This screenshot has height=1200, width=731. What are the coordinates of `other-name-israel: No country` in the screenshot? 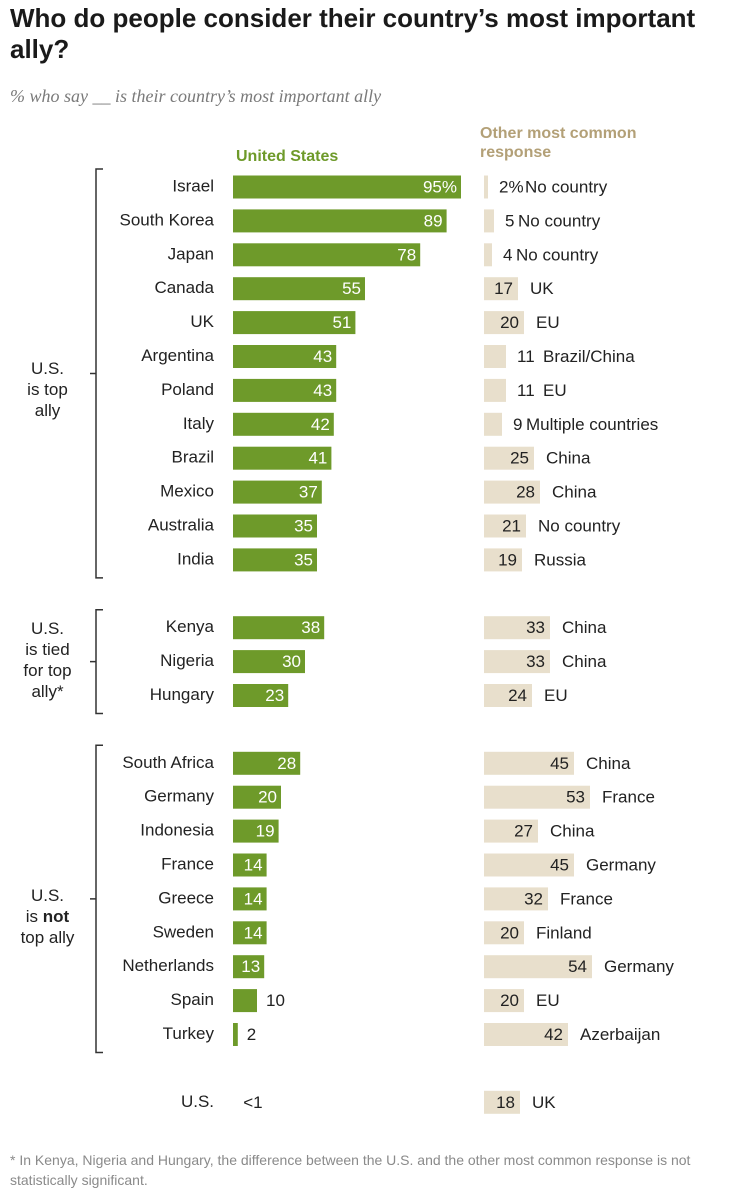 It's located at (566, 186).